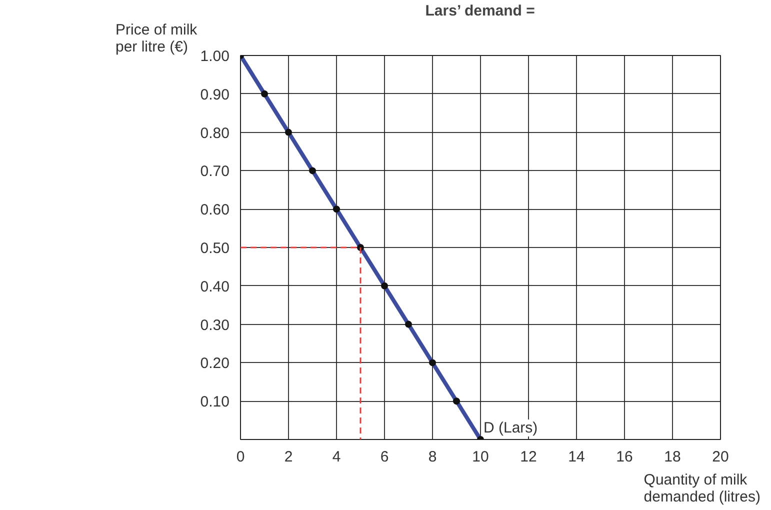 The width and height of the screenshot is (771, 510). What do you see at coordinates (215, 171) in the screenshot?
I see `y-tick-label: 0.70` at bounding box center [215, 171].